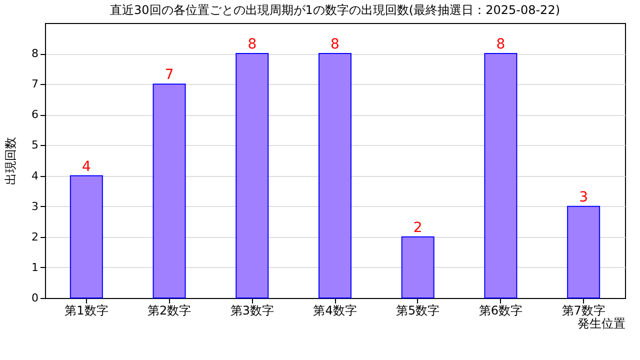 This screenshot has width=640, height=360. What do you see at coordinates (35, 298) in the screenshot?
I see `y-tick-label: 0` at bounding box center [35, 298].